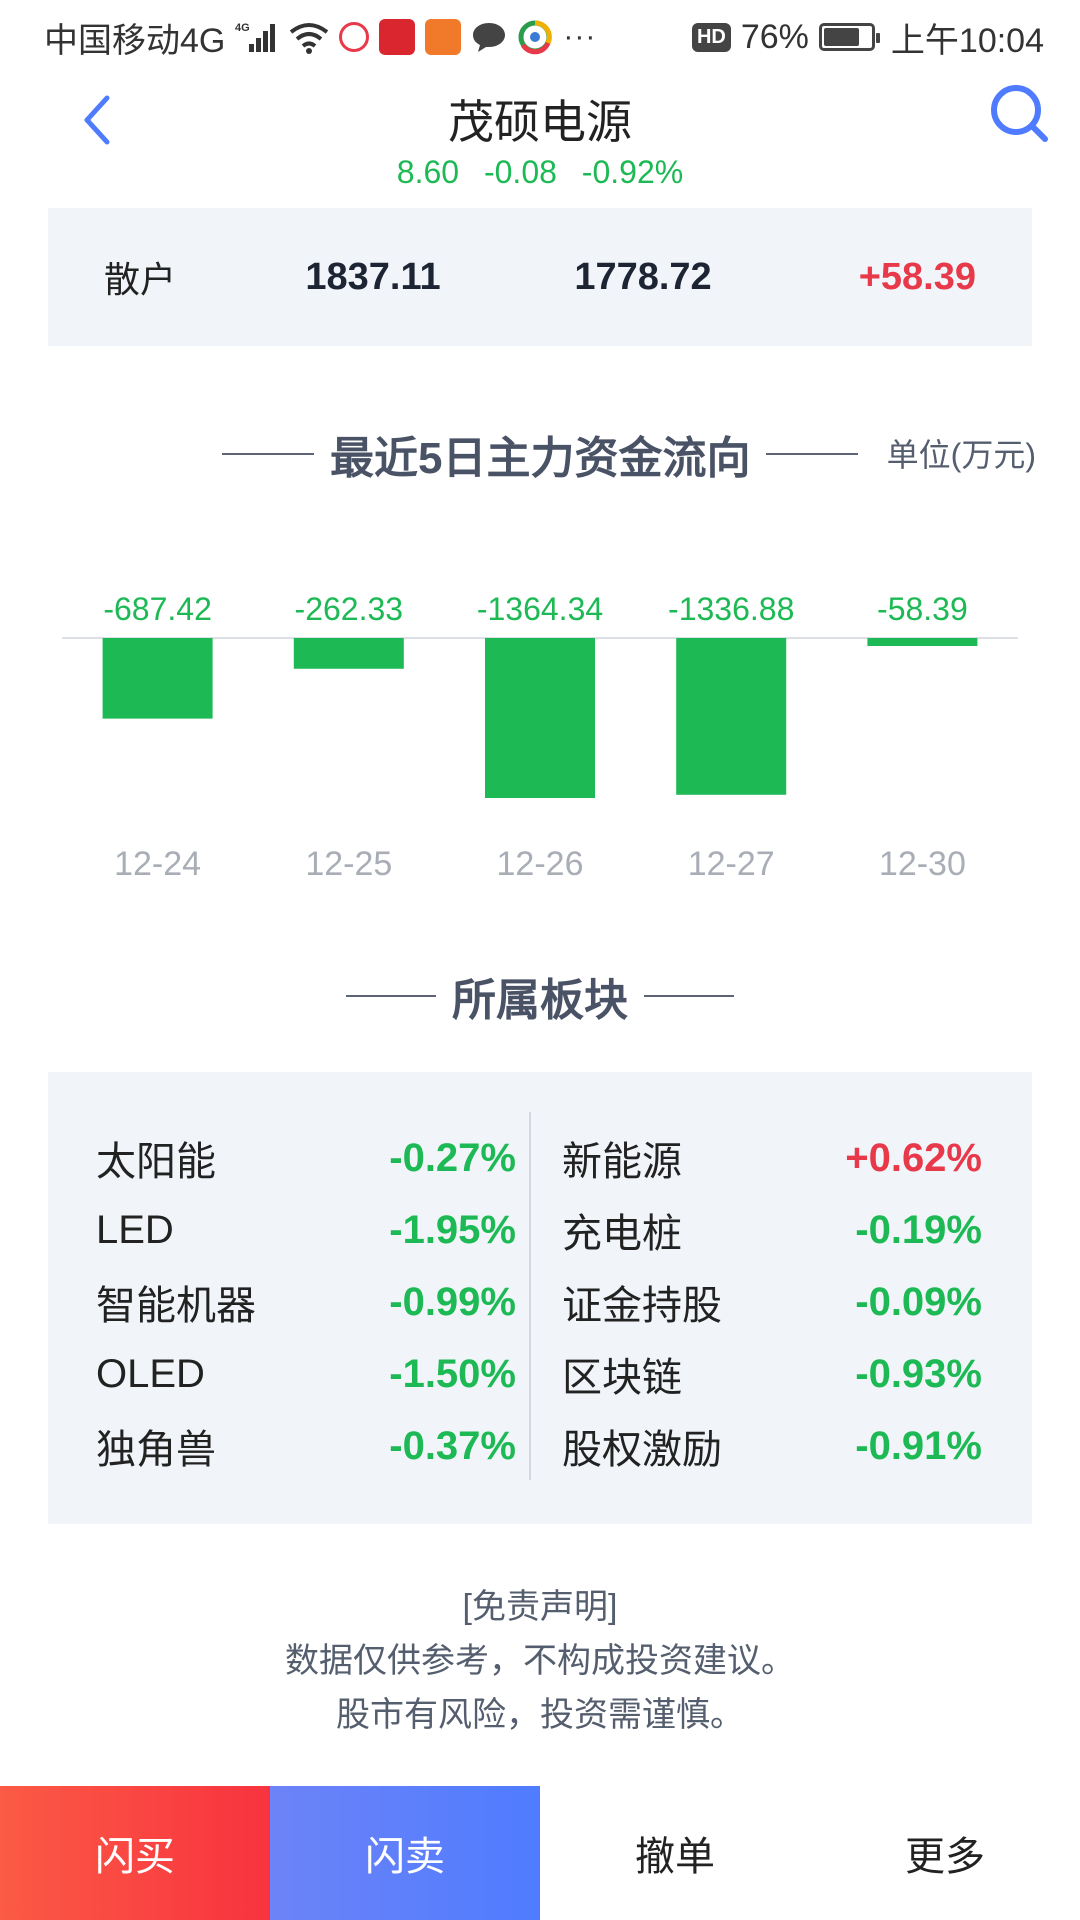  I want to click on disclaimer-title: [免责声明], so click(540, 1607).